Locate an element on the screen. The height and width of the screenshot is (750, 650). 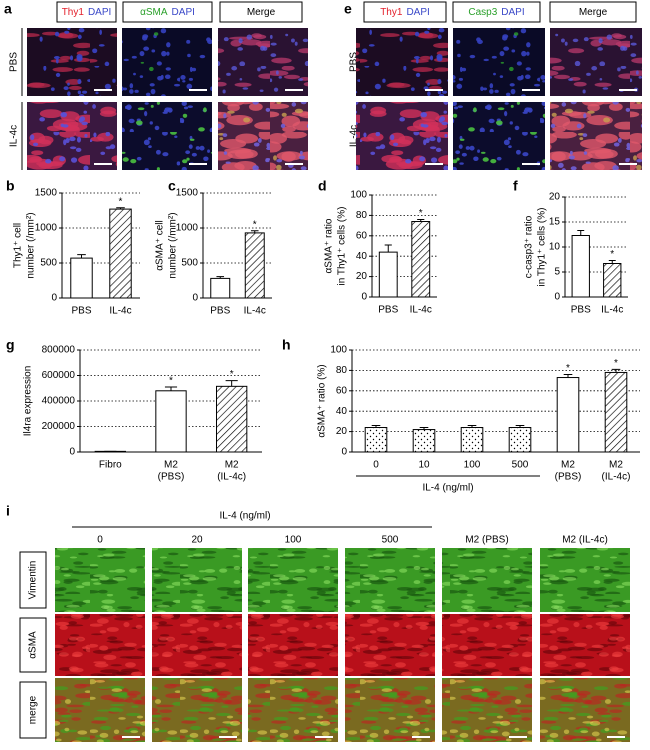
column-label: 500 is located at coordinates (390, 540).